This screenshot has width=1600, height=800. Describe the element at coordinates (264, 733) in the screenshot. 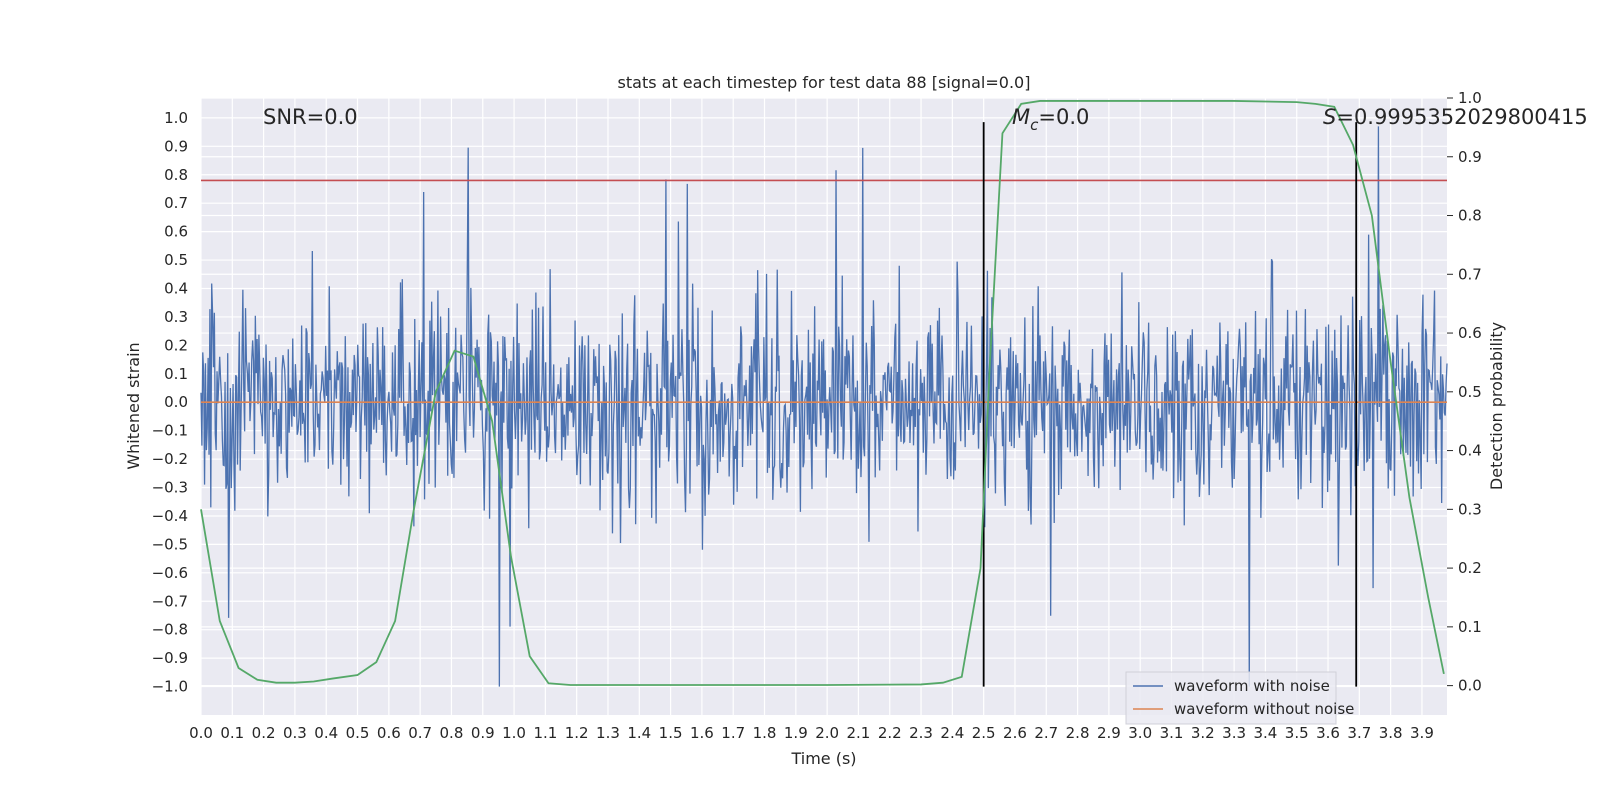

I see `x-tick-label: 0.2` at that location.